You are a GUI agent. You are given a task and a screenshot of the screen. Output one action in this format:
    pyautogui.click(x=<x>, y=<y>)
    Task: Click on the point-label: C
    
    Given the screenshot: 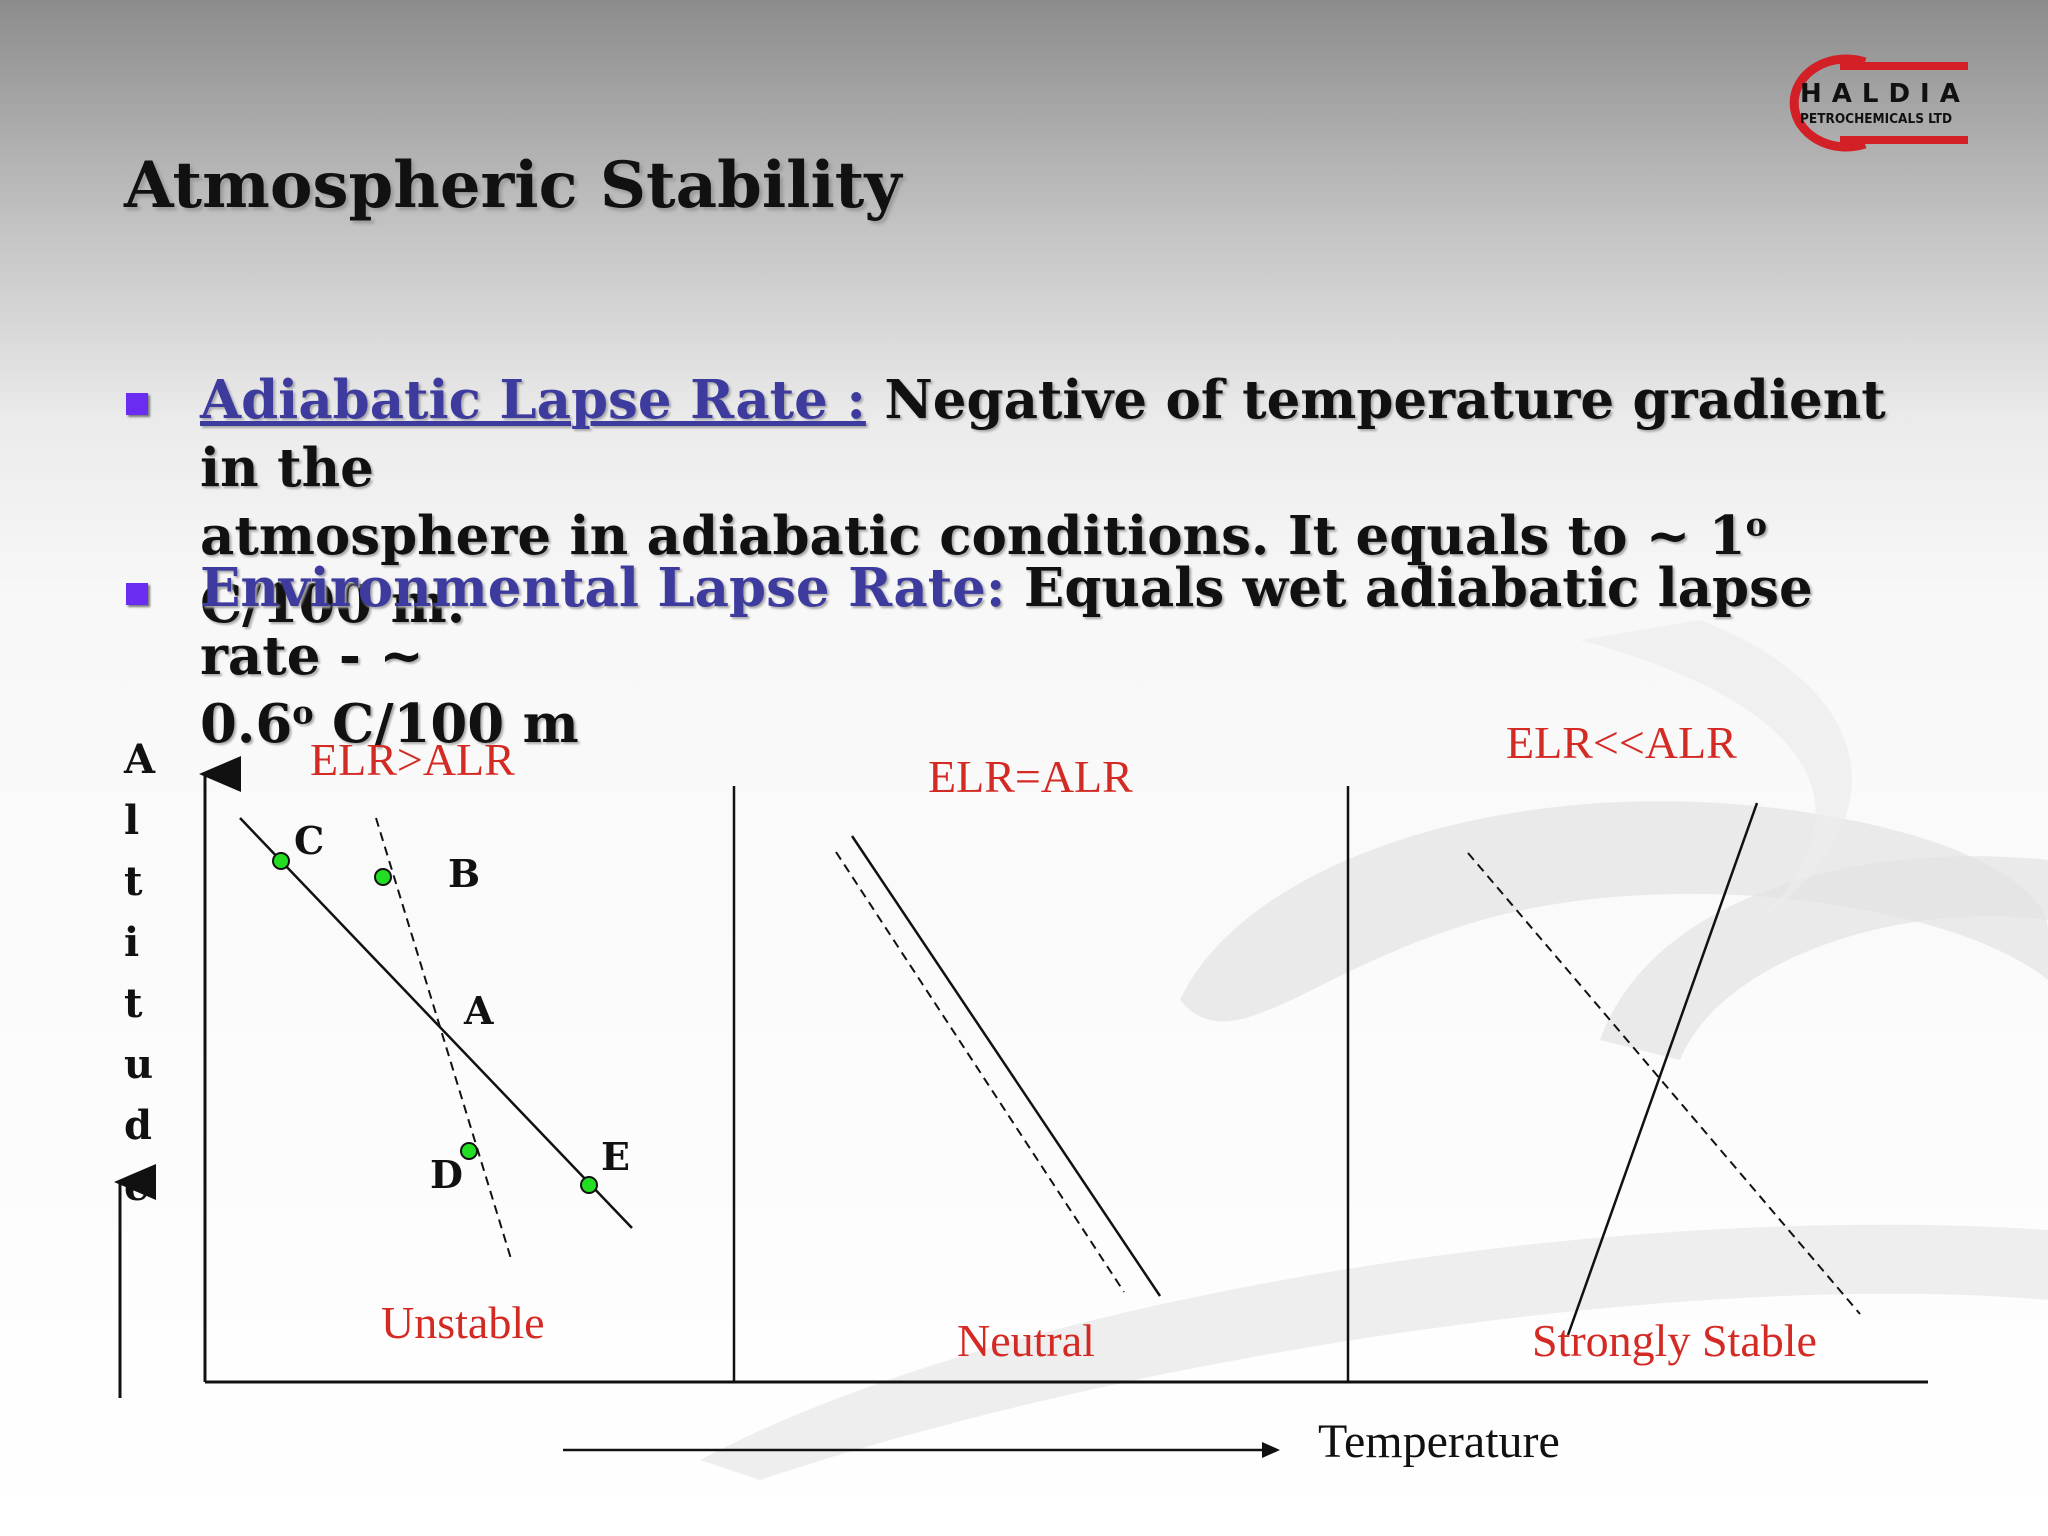 What is the action you would take?
    pyautogui.click(x=309, y=840)
    